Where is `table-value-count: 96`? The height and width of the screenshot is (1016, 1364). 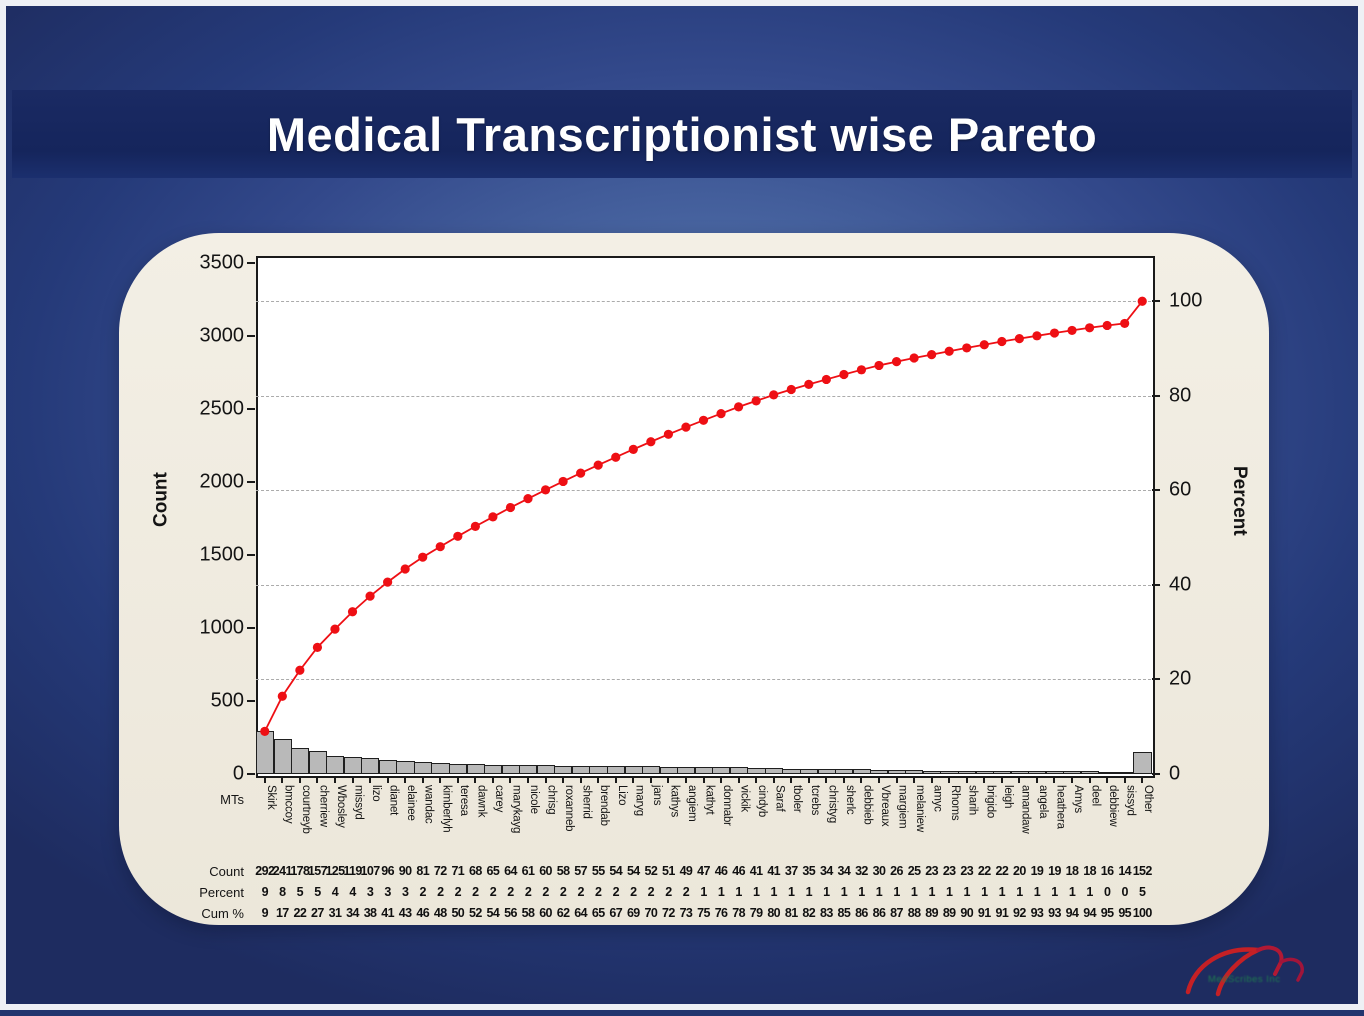
table-value-count: 96 is located at coordinates (387, 871).